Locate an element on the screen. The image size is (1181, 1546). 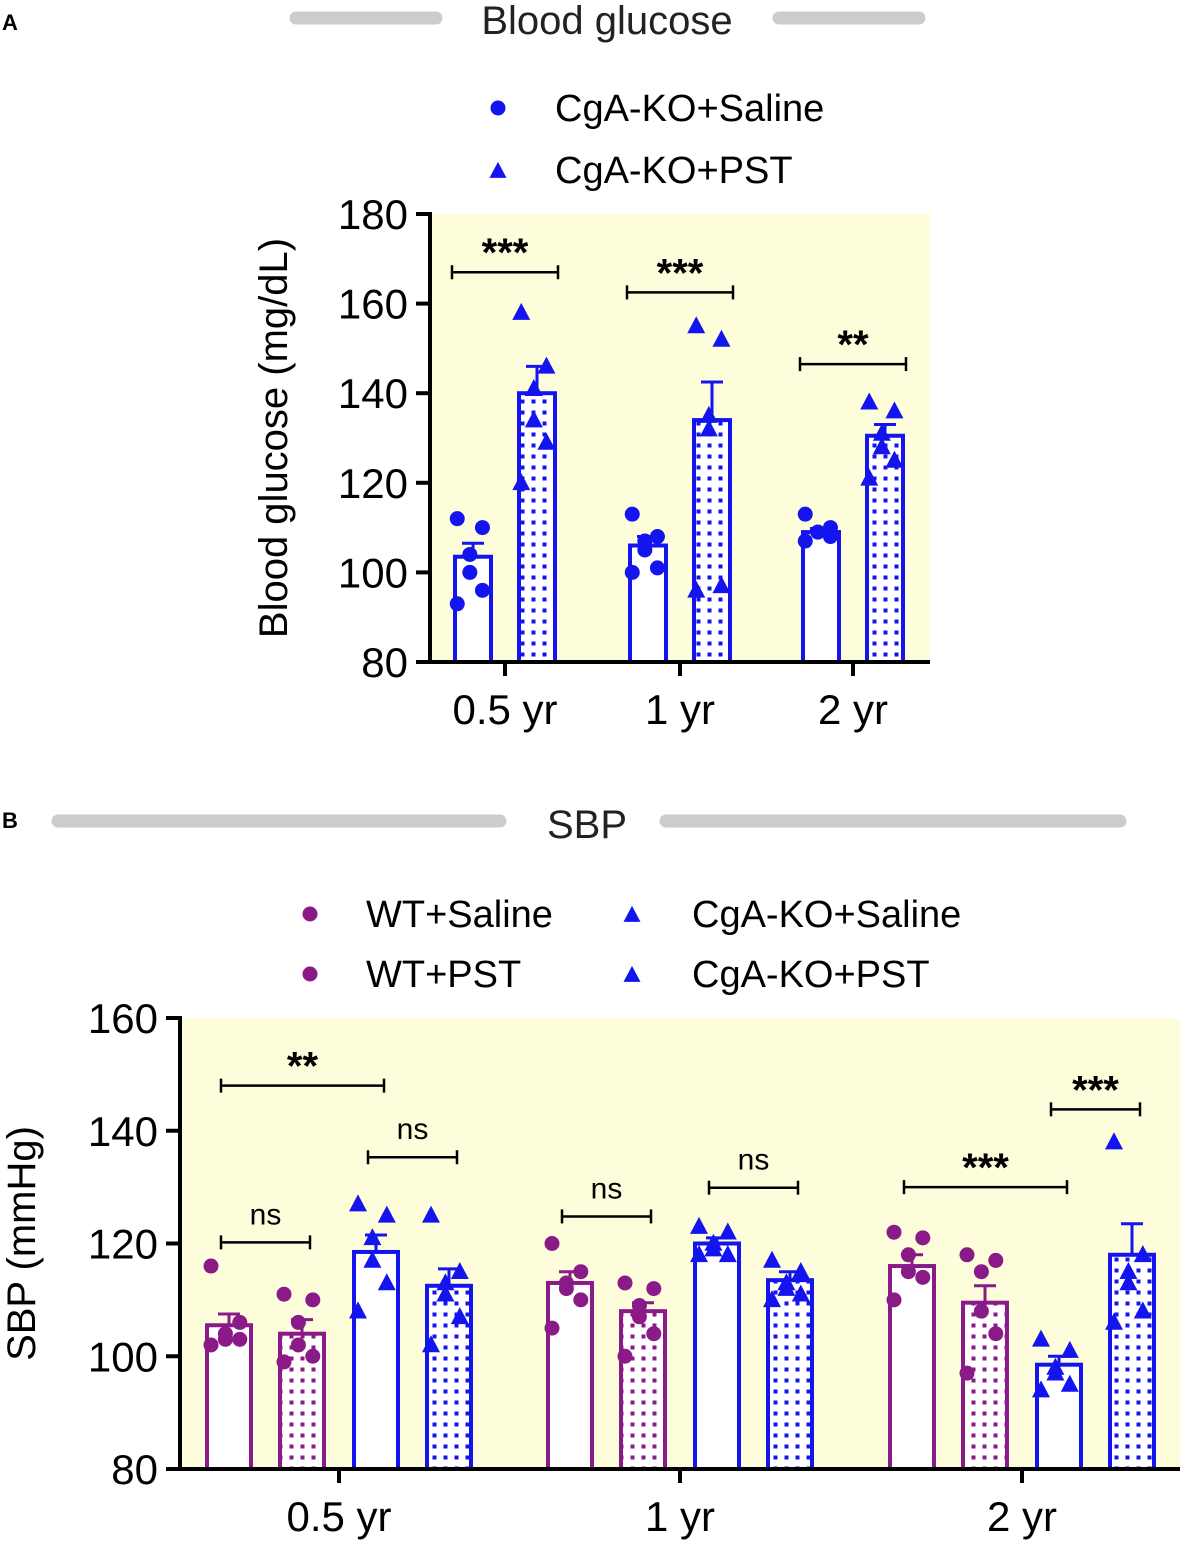
panel-b-y-tick-label-120: 120 is located at coordinates (123, 1244).